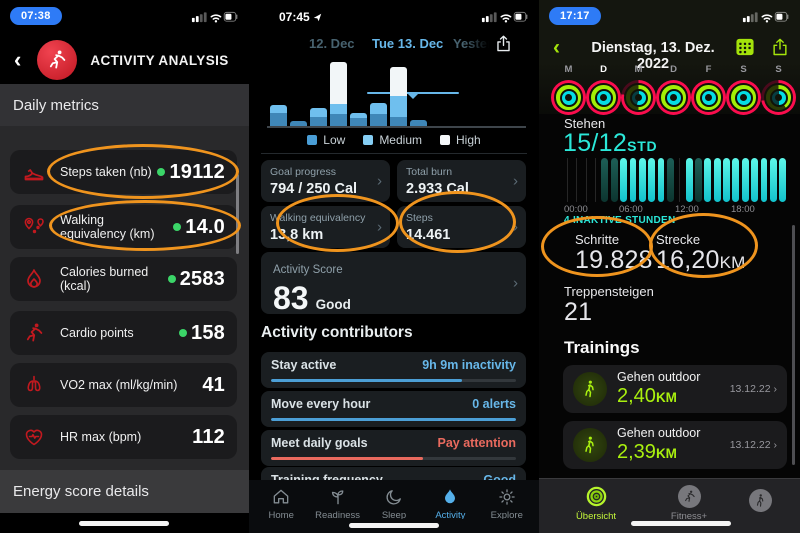 This screenshot has height=533, width=800. Describe the element at coordinates (393, 409) in the screenshot. I see `contributor-move-every-hour: Move every hour 0 alerts` at that location.